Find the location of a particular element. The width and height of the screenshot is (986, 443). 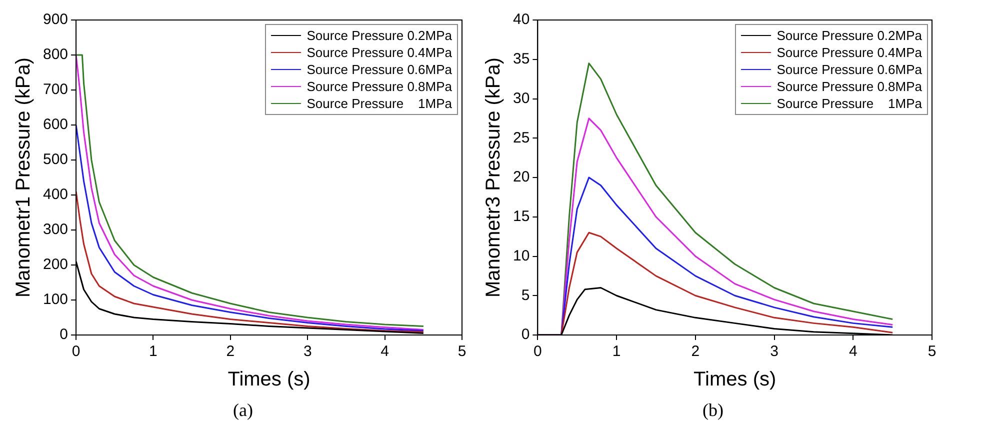

y-tick-label: 15 is located at coordinates (521, 217).